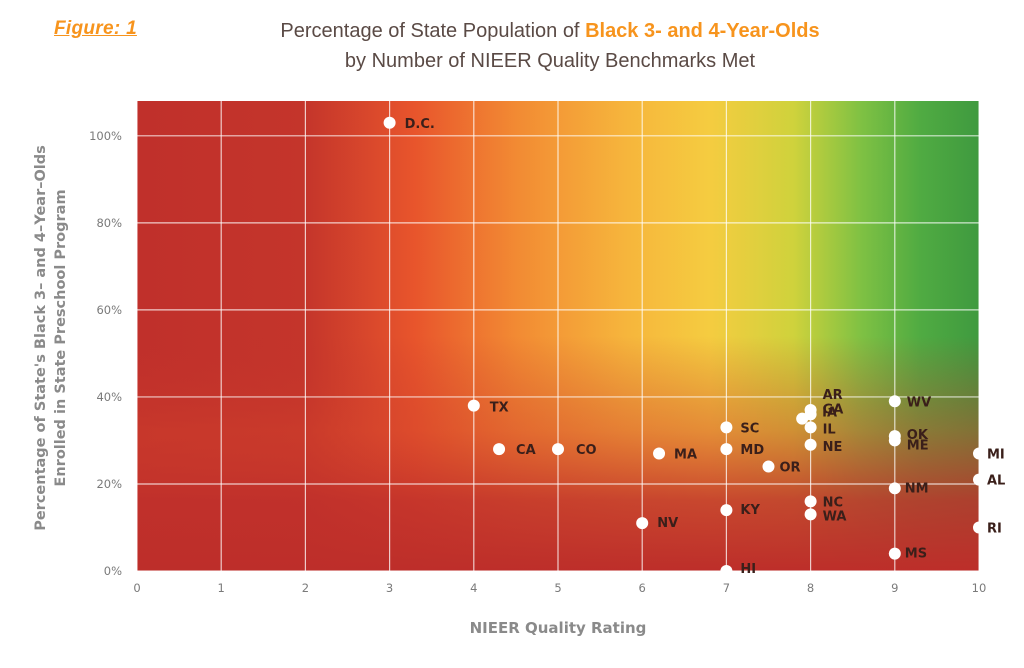 The image size is (1024, 668). I want to click on x-tick-labels: 0 1 2 3 4 5 6 7 8 9 10, so click(559, 588).